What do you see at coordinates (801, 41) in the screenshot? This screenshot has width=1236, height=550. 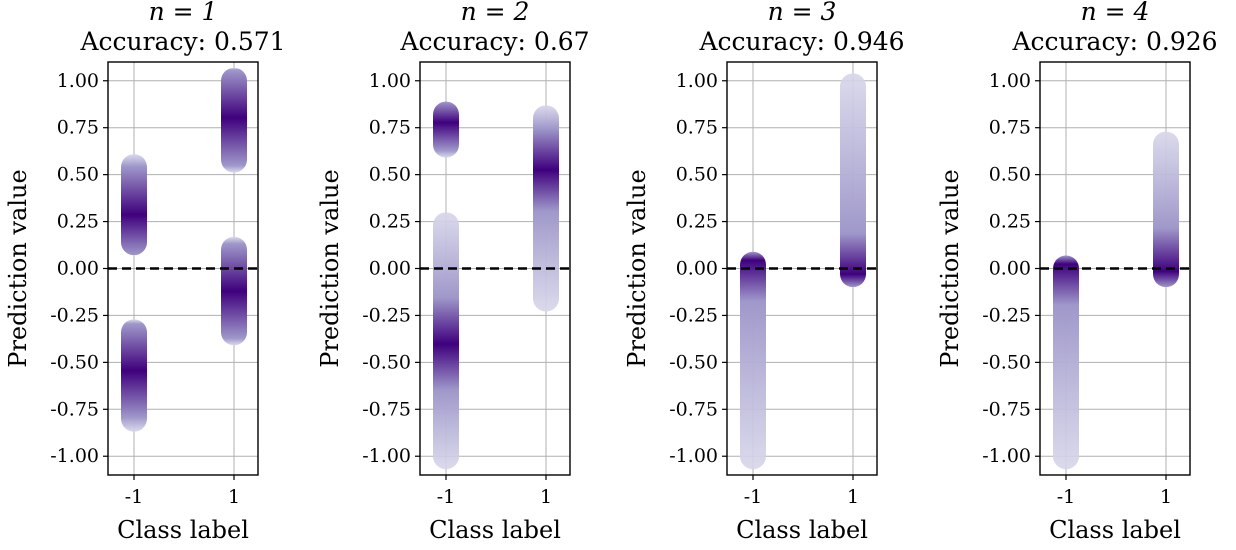 I see `panel-title-accuracy: Accuracy: 0.946` at bounding box center [801, 41].